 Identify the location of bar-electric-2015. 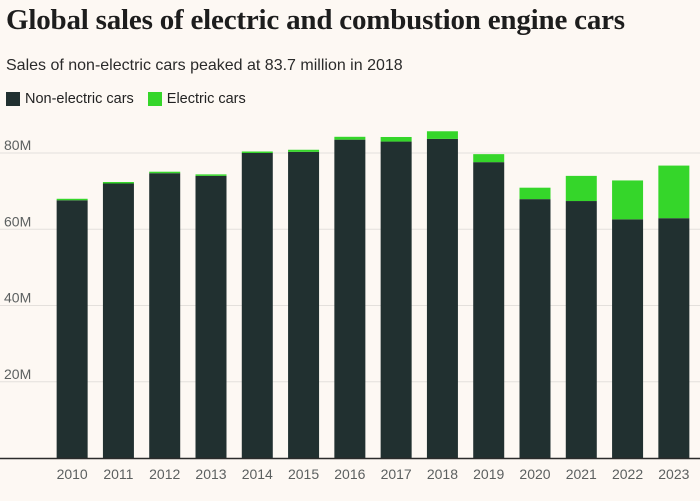
(304, 150).